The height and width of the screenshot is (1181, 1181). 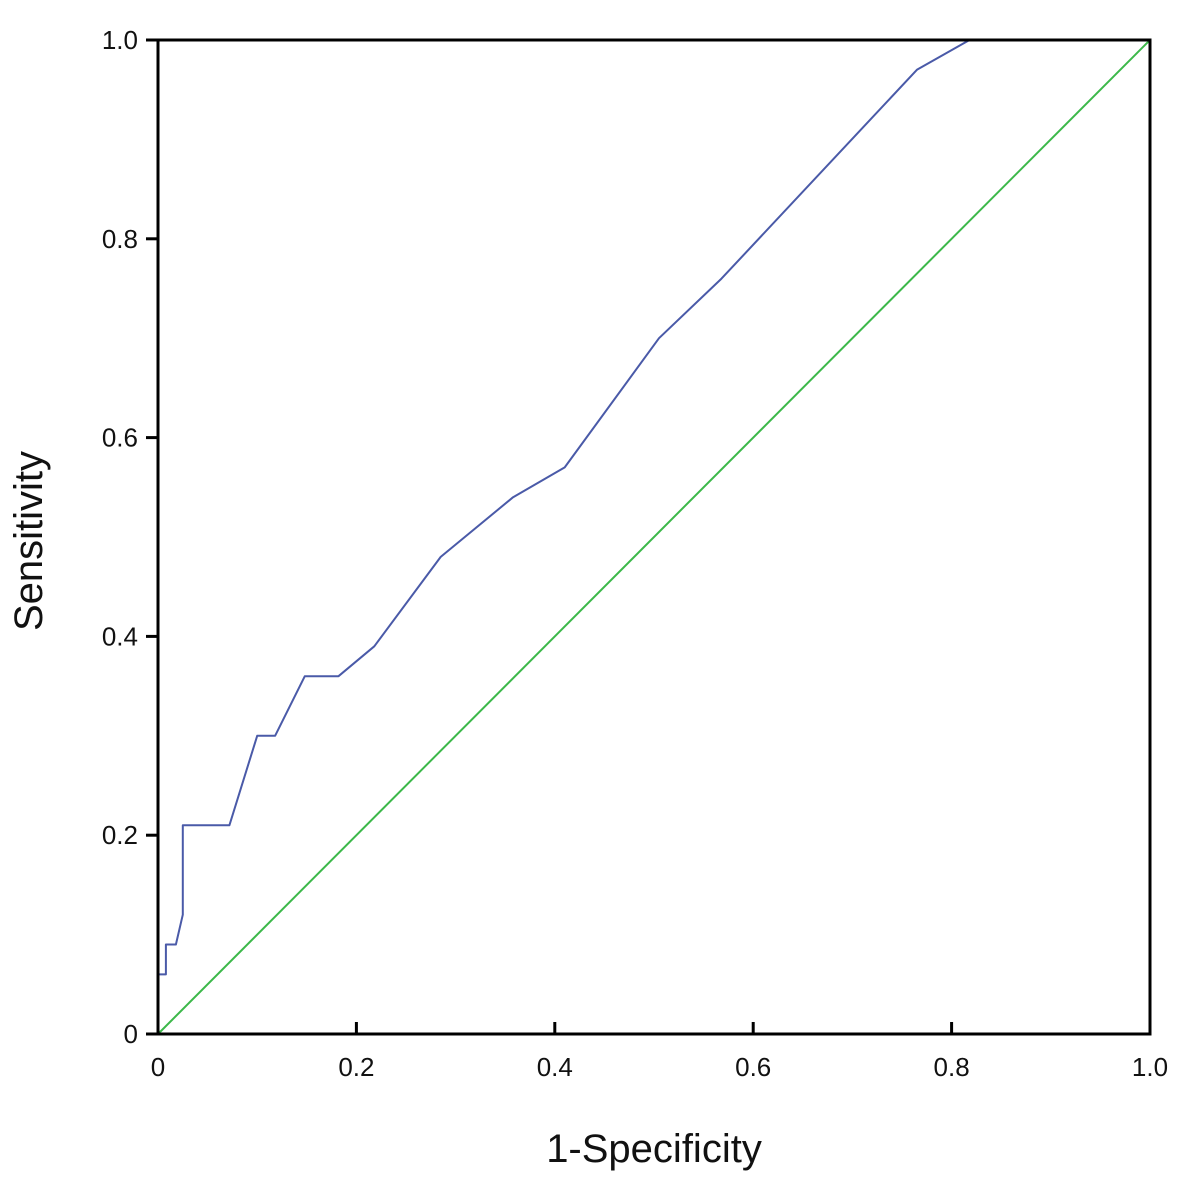 I want to click on x-tick-label: 0, so click(x=158, y=1067).